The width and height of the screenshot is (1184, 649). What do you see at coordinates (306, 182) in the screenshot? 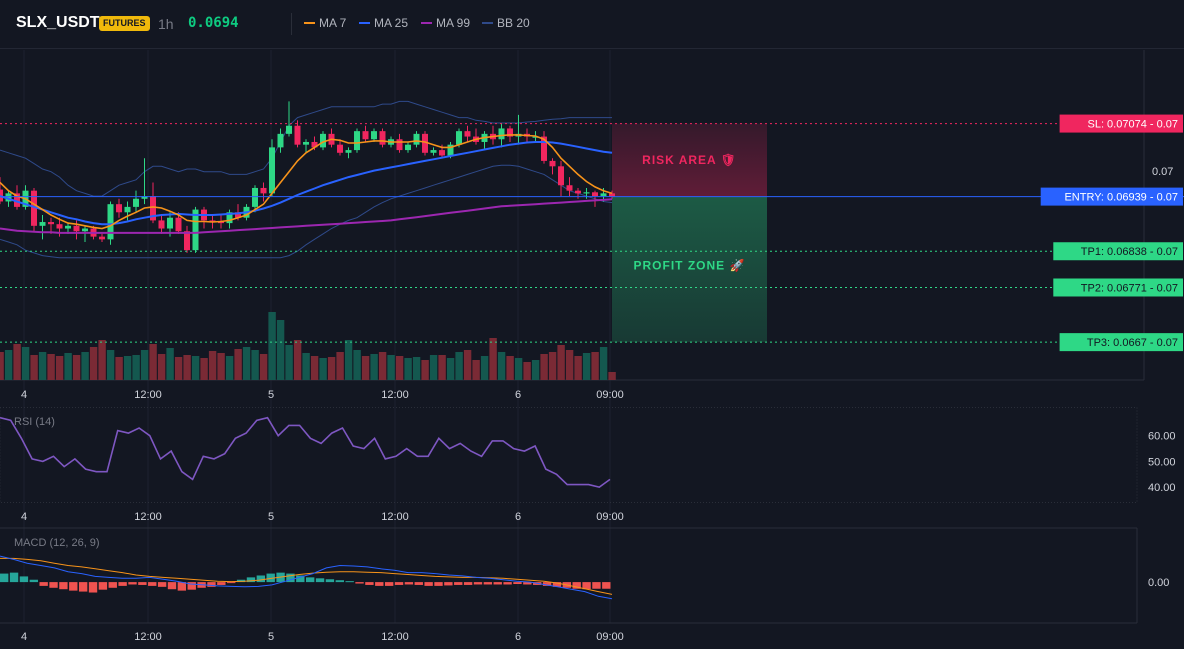
I see `ma7-line` at bounding box center [306, 182].